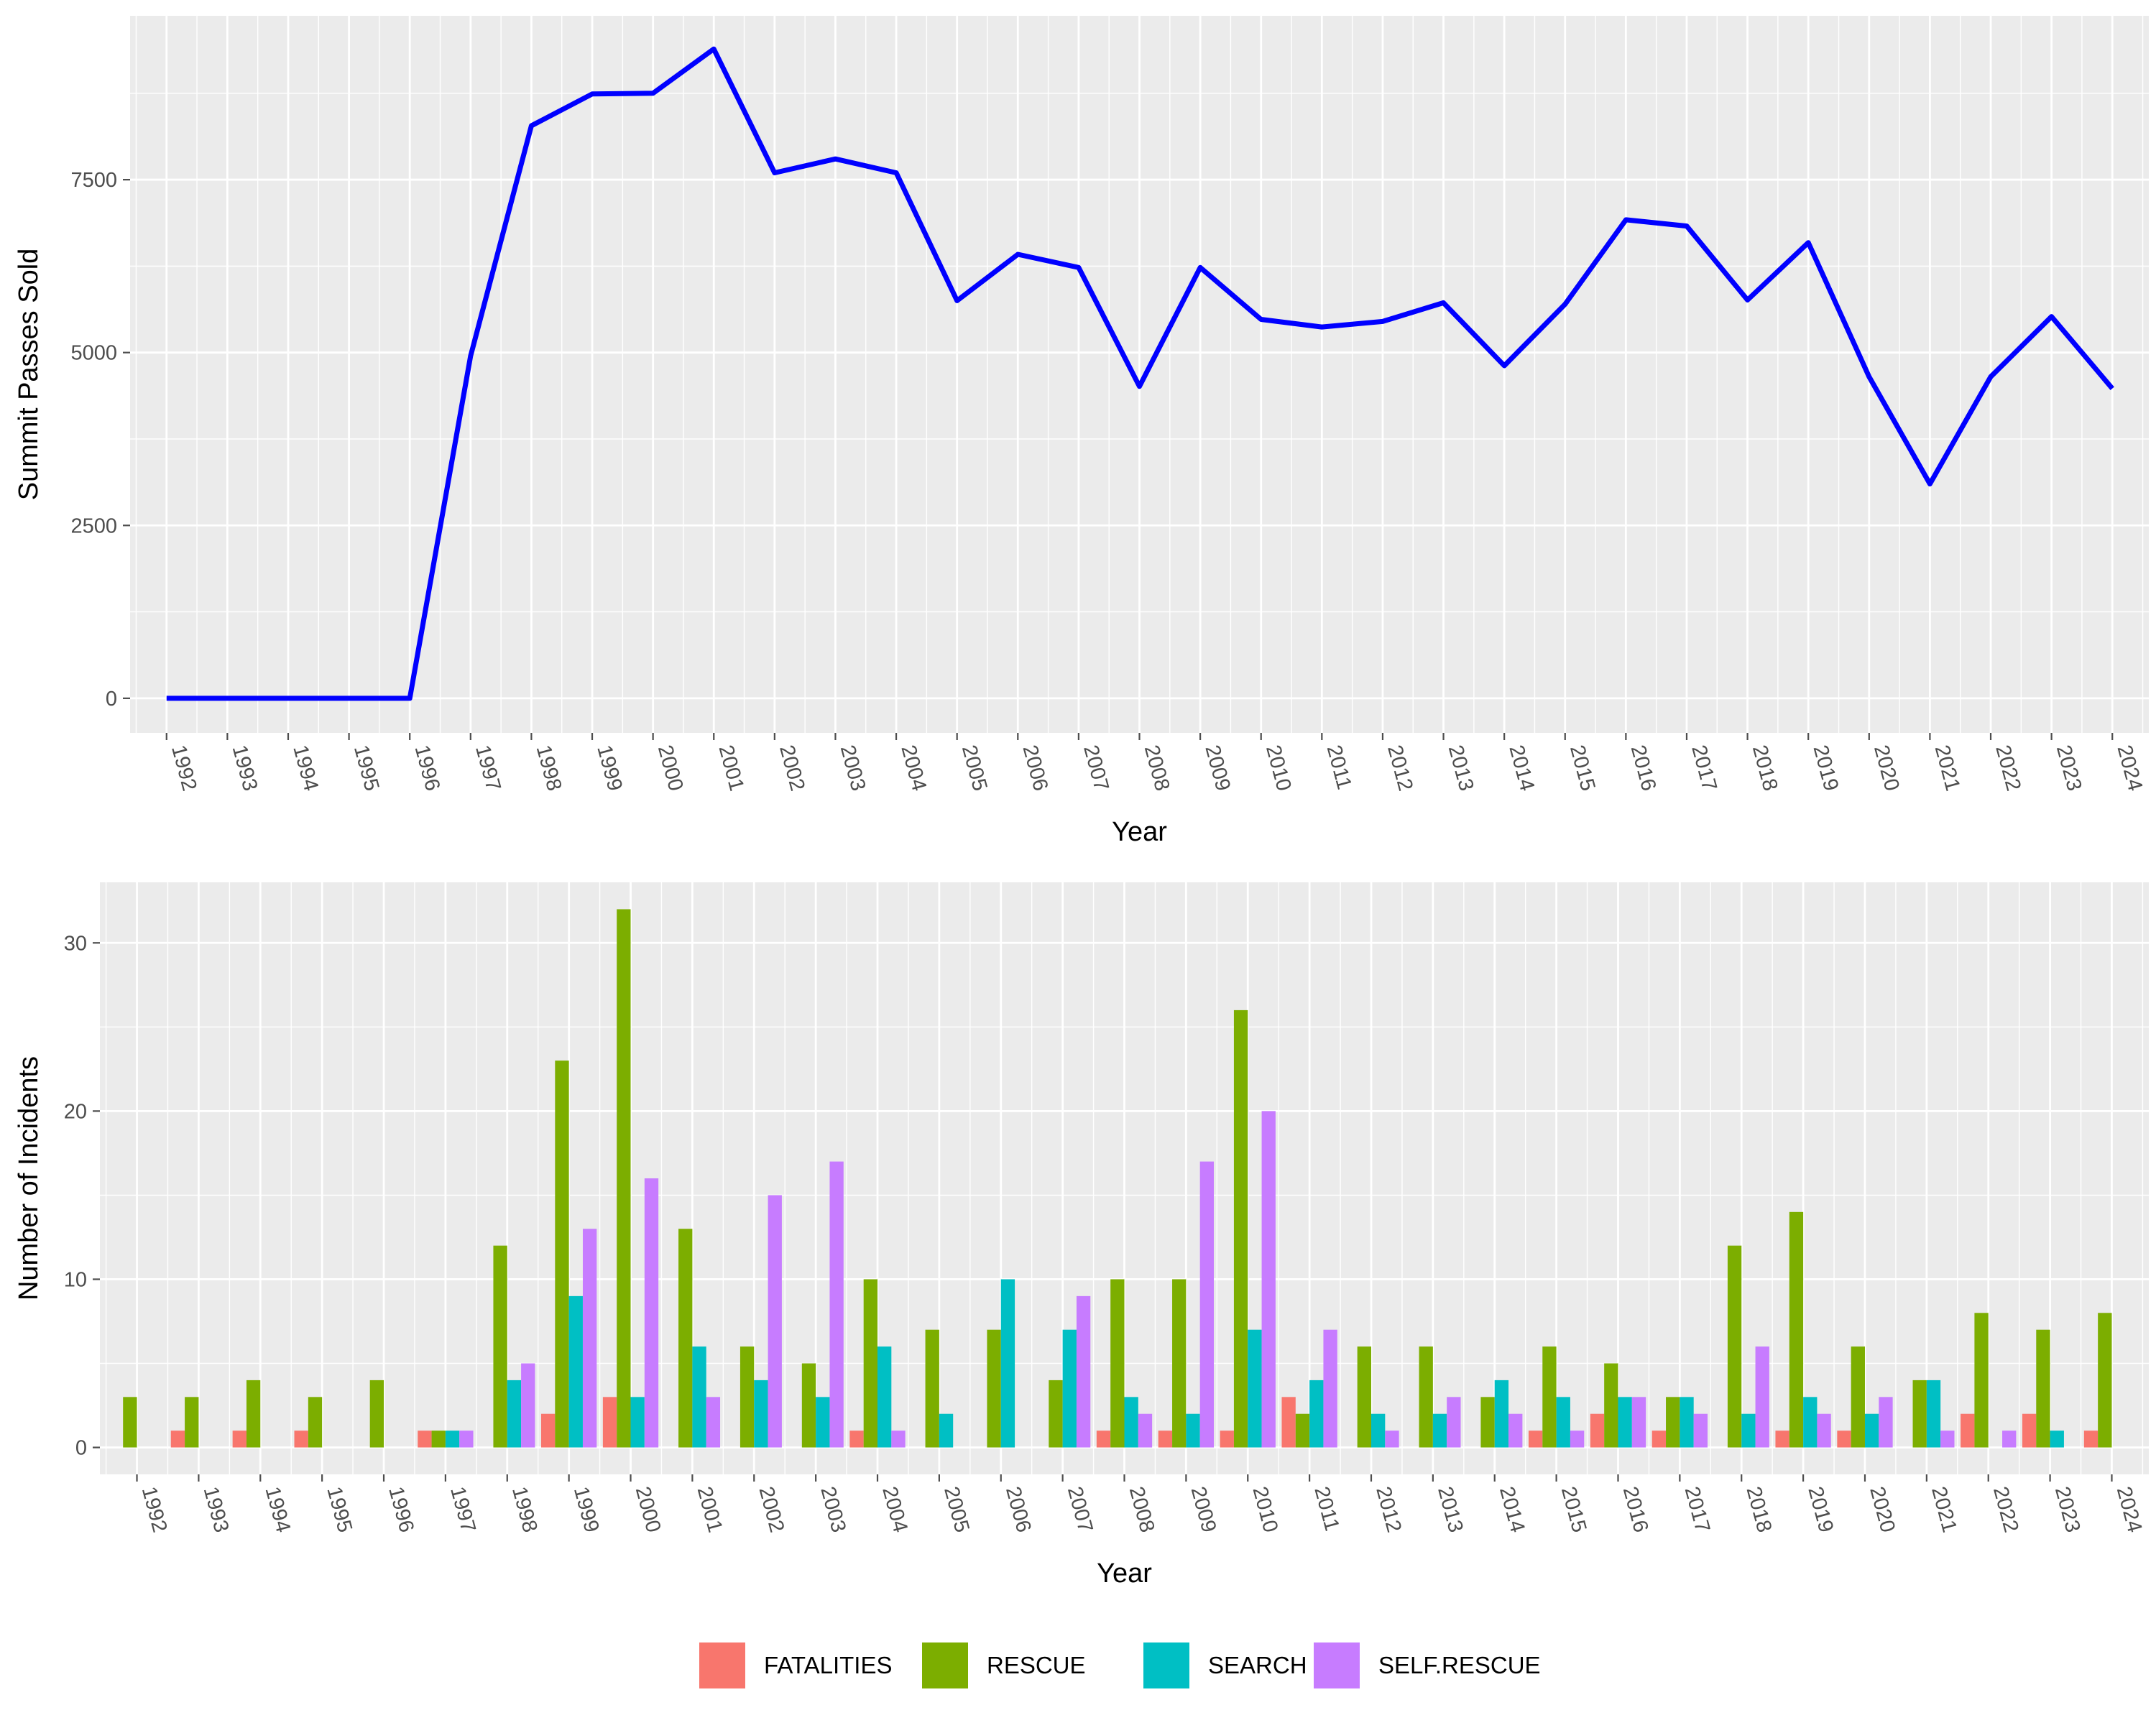 Image resolution: width=2156 pixels, height=1728 pixels. I want to click on x-tick-label: 2022, so click(2008, 768).